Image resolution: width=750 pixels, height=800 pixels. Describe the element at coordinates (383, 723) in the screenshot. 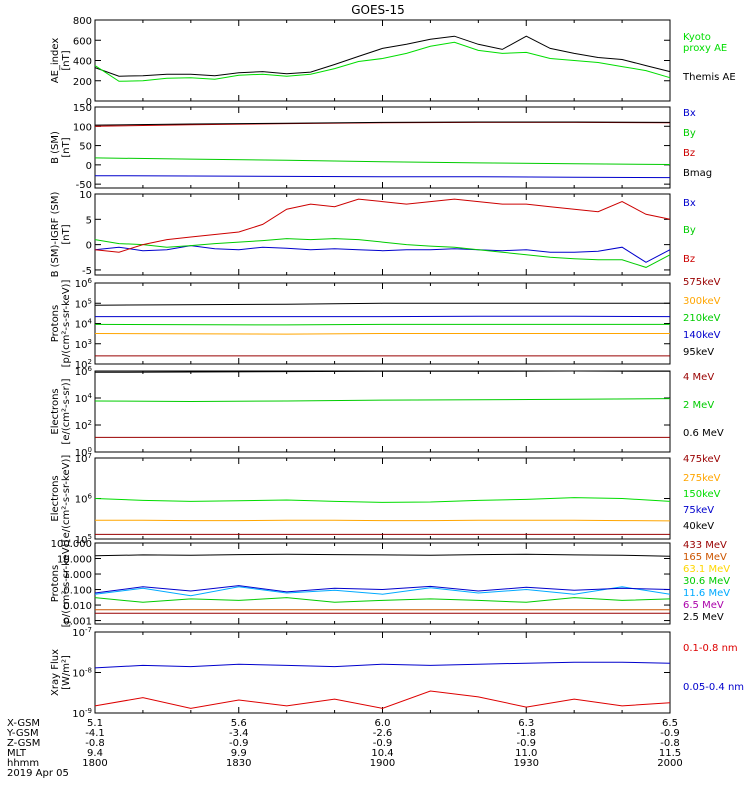

I see `x-axis-value: 6.0` at that location.